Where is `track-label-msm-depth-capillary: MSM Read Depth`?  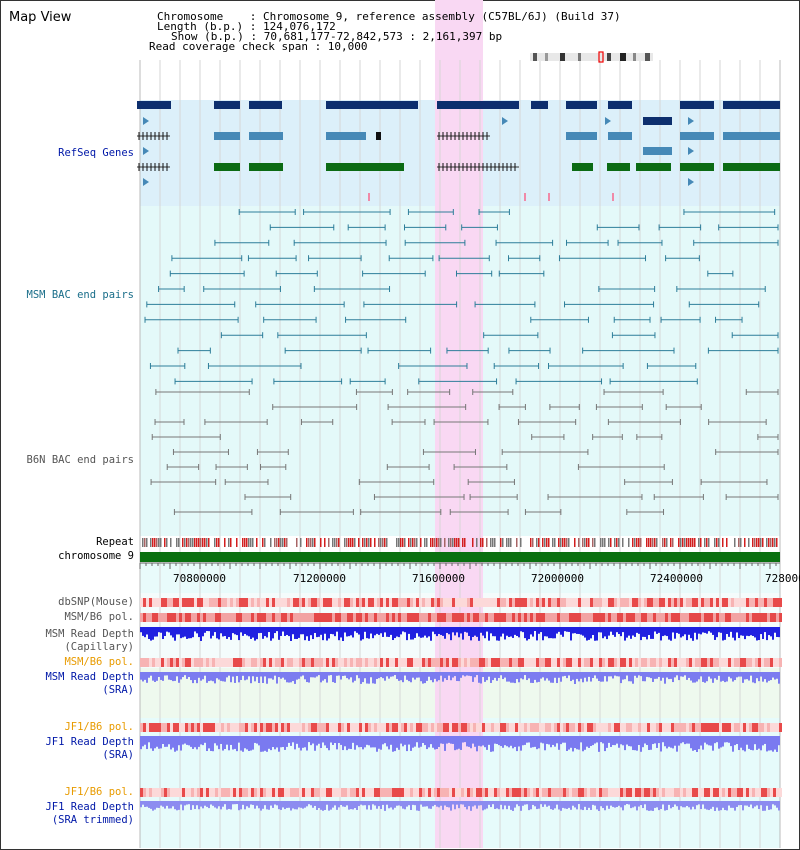
track-label-msm-depth-capillary: MSM Read Depth is located at coordinates (89, 634).